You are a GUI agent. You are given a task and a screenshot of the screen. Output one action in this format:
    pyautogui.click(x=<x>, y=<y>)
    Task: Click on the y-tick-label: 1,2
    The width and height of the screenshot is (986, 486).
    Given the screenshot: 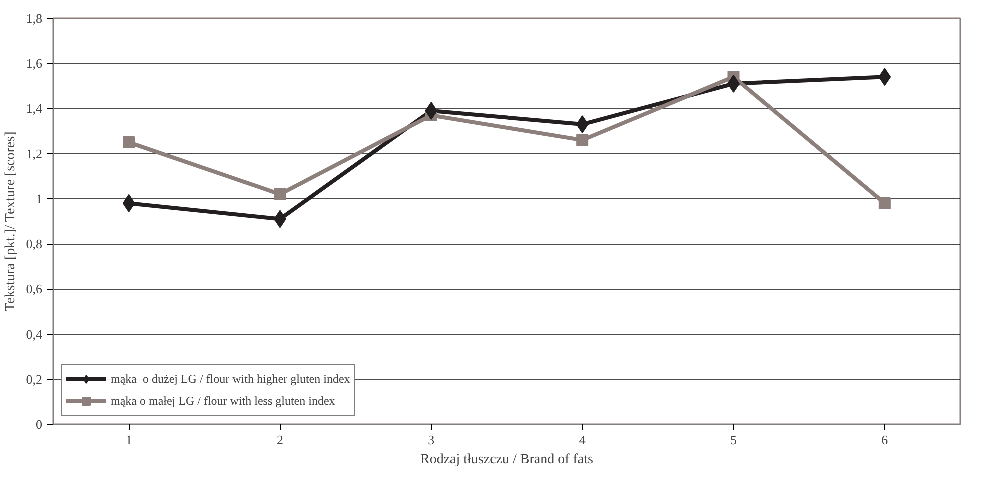 What is the action you would take?
    pyautogui.click(x=34, y=154)
    